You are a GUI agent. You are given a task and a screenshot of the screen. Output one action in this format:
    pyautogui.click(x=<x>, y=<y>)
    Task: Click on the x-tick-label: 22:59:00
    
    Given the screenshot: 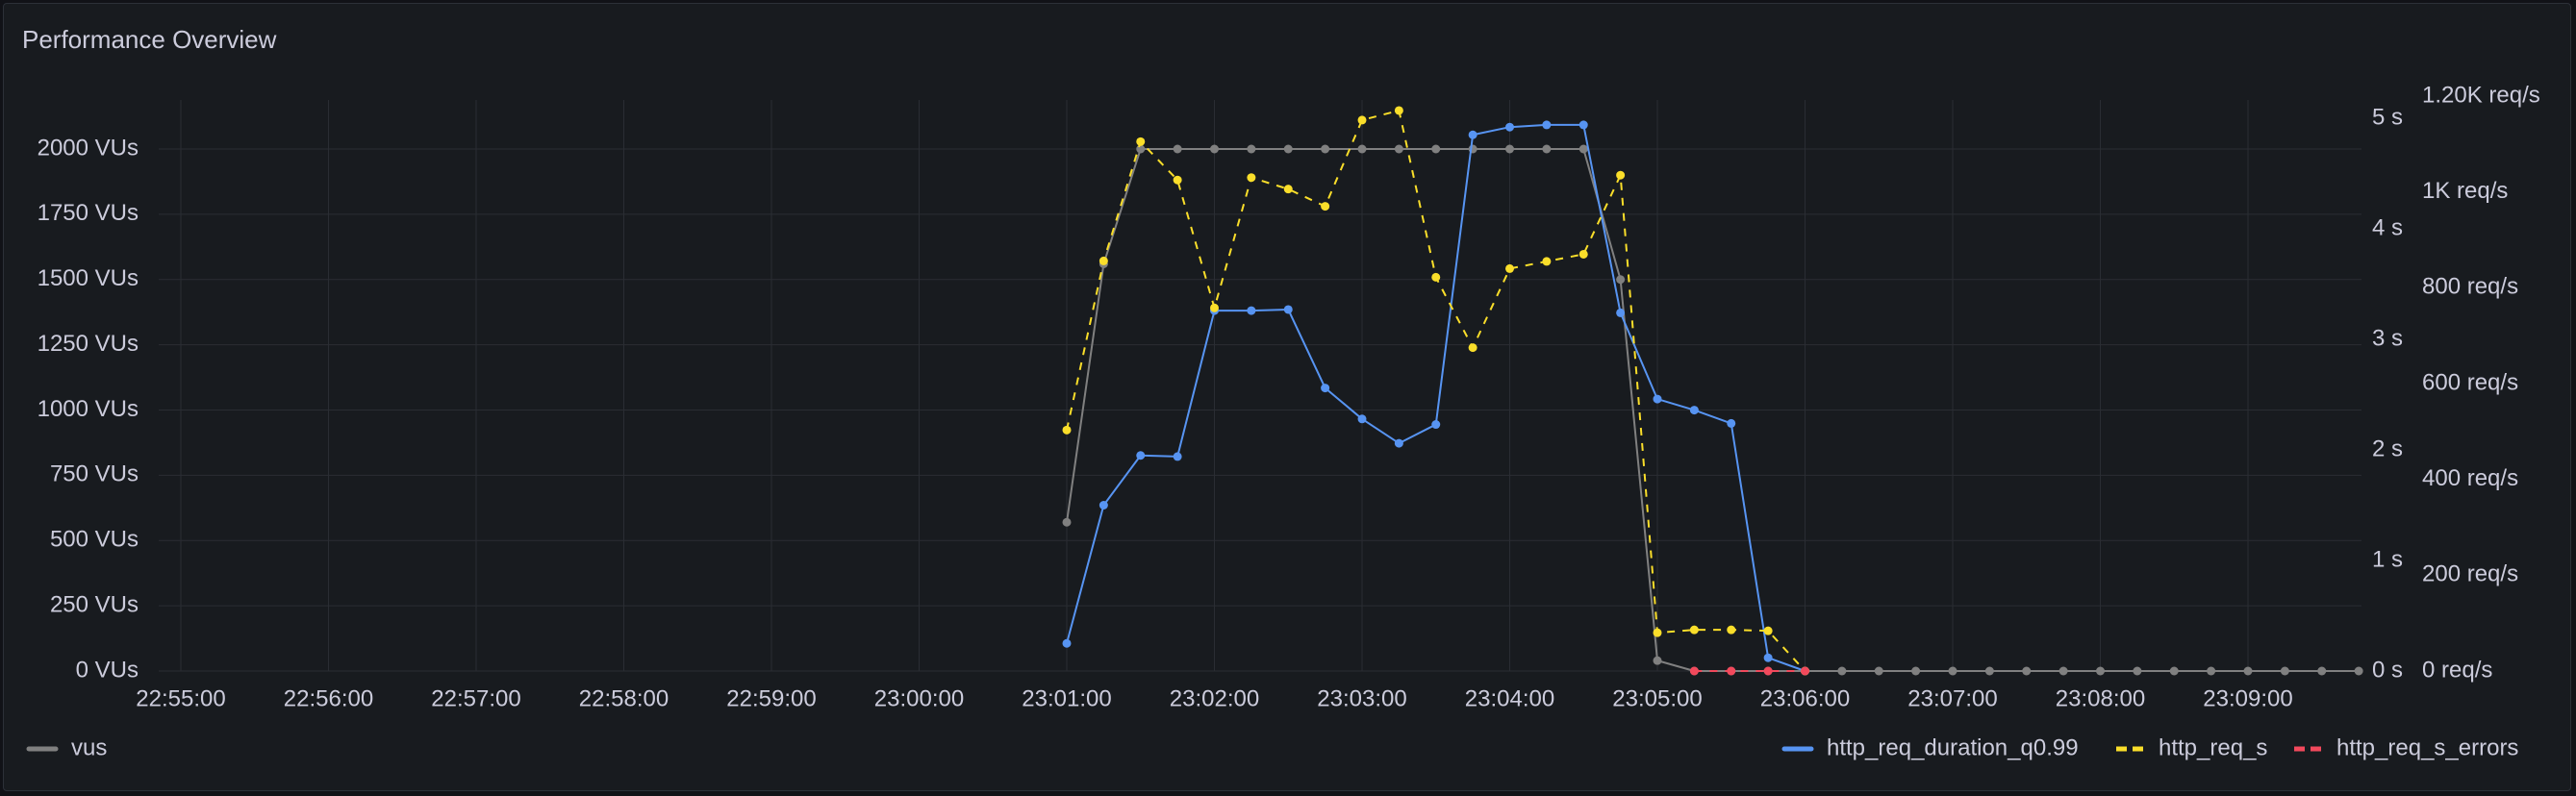 What is the action you would take?
    pyautogui.click(x=771, y=698)
    